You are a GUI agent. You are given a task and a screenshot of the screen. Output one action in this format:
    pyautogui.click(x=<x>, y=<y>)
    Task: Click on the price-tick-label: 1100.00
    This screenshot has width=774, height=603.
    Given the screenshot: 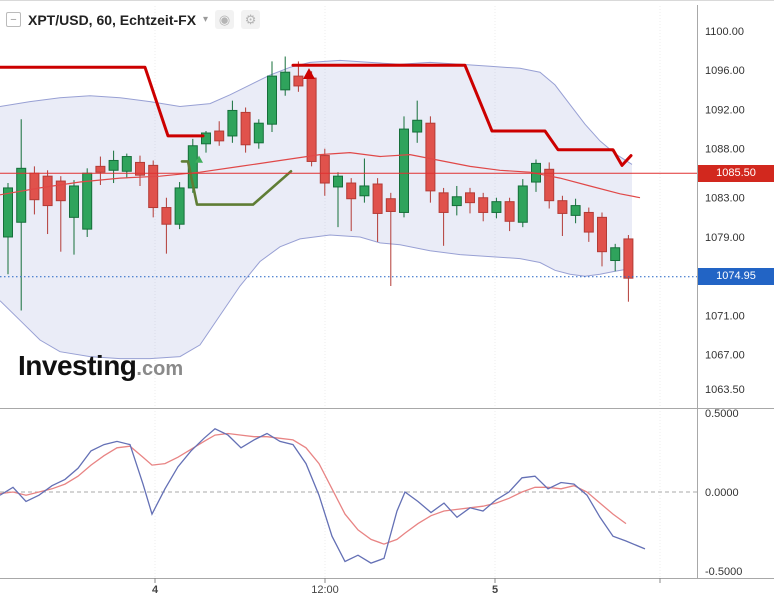 What is the action you would take?
    pyautogui.click(x=724, y=32)
    